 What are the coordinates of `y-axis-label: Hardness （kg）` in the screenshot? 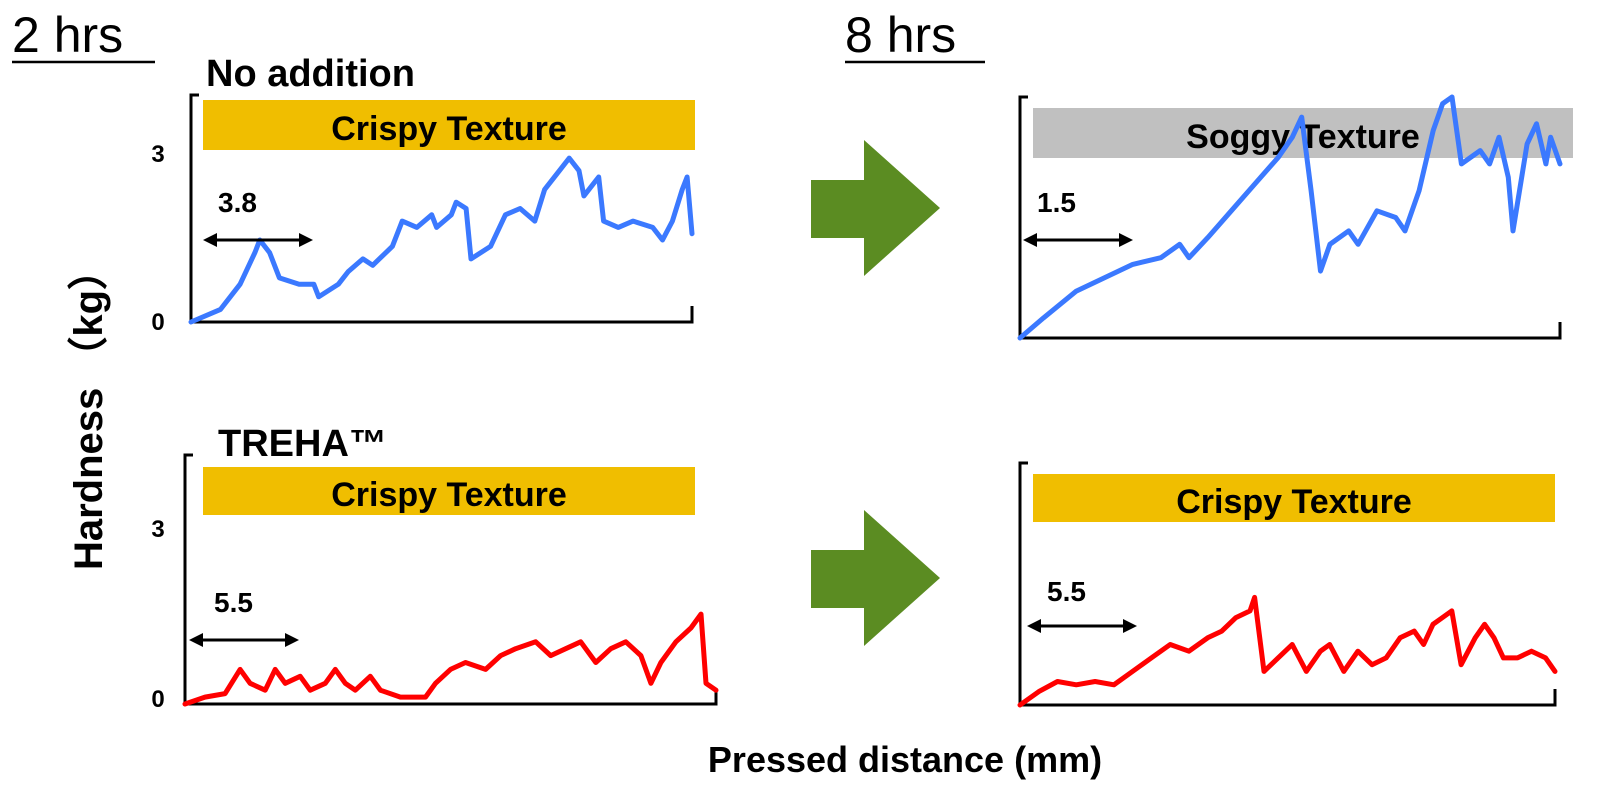 It's located at (89, 410).